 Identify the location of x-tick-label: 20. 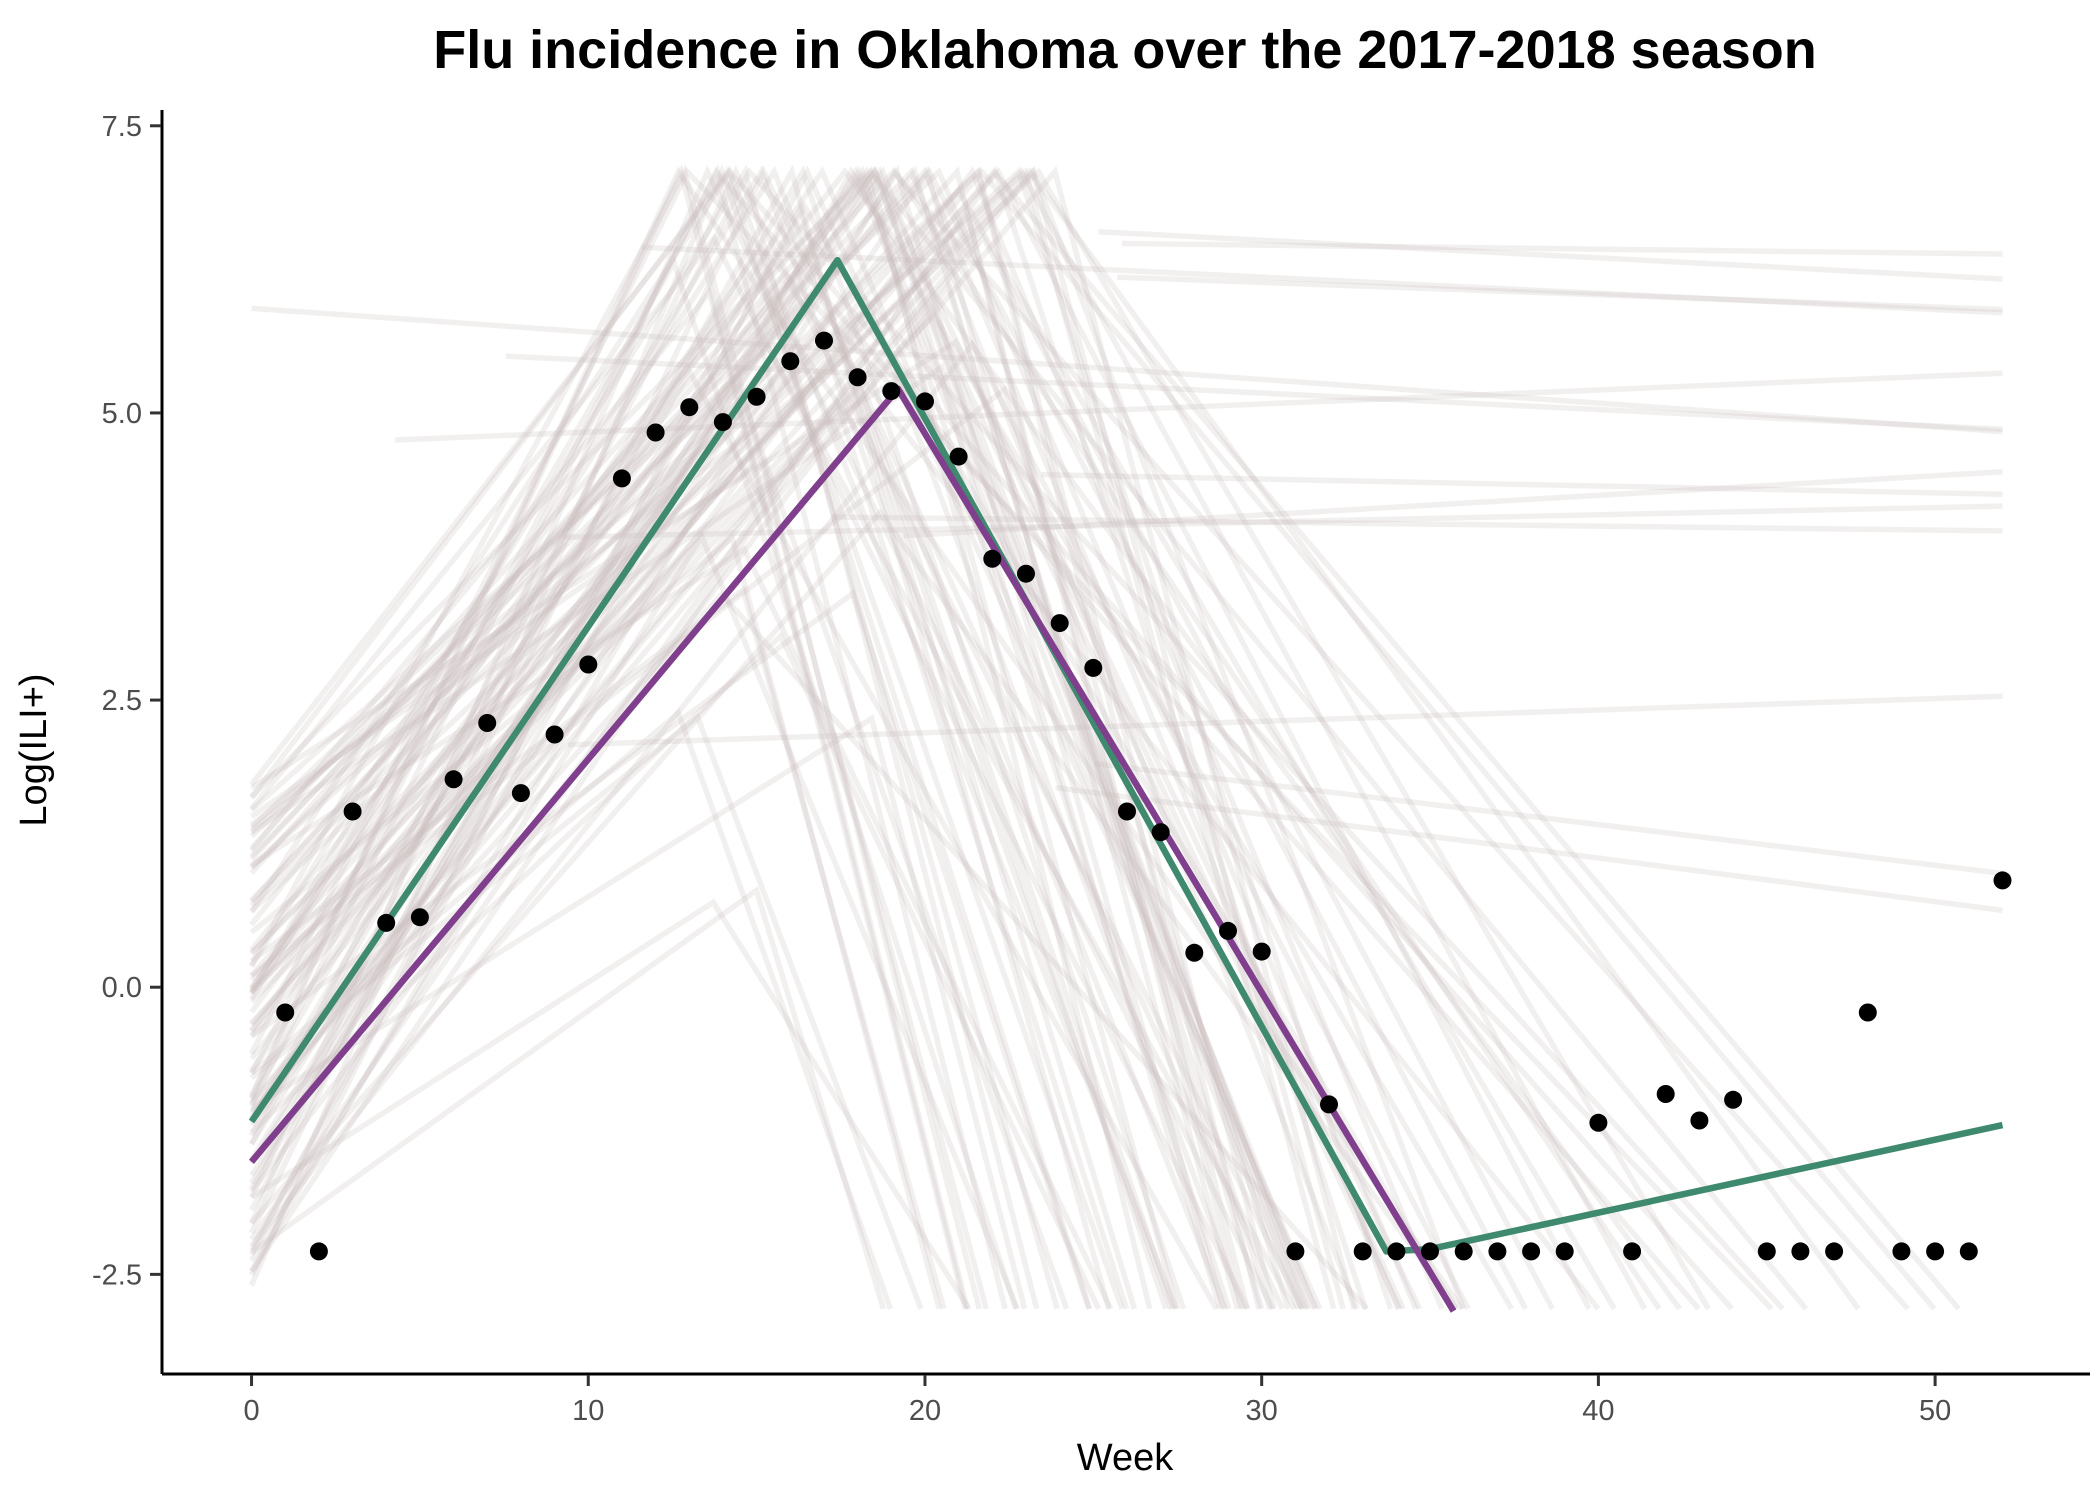
(925, 1411).